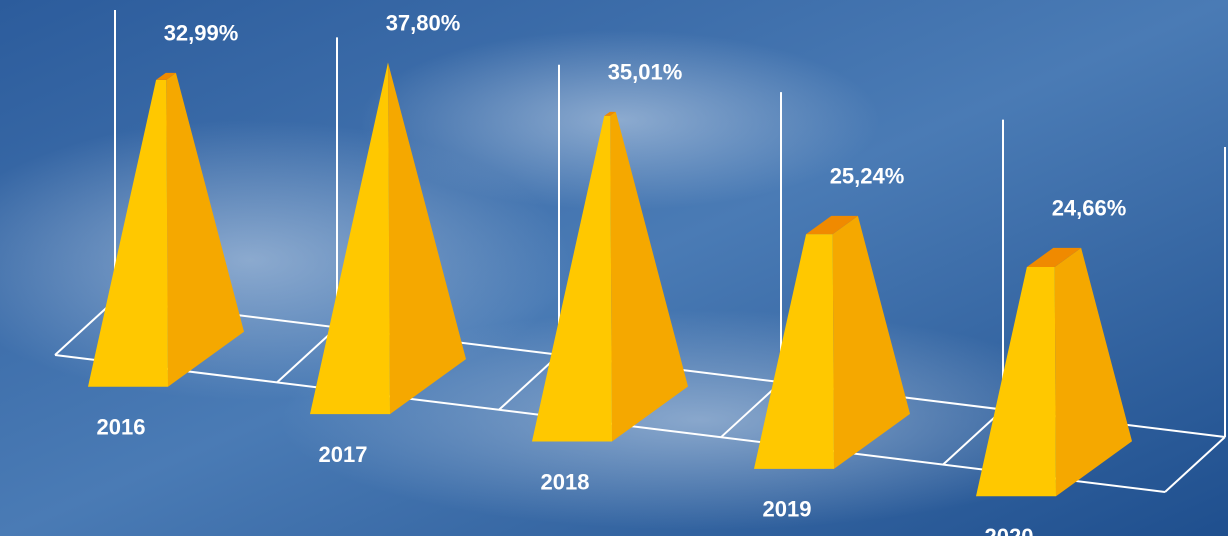 Image resolution: width=1228 pixels, height=536 pixels. I want to click on value-label: 37,80%, so click(423, 22).